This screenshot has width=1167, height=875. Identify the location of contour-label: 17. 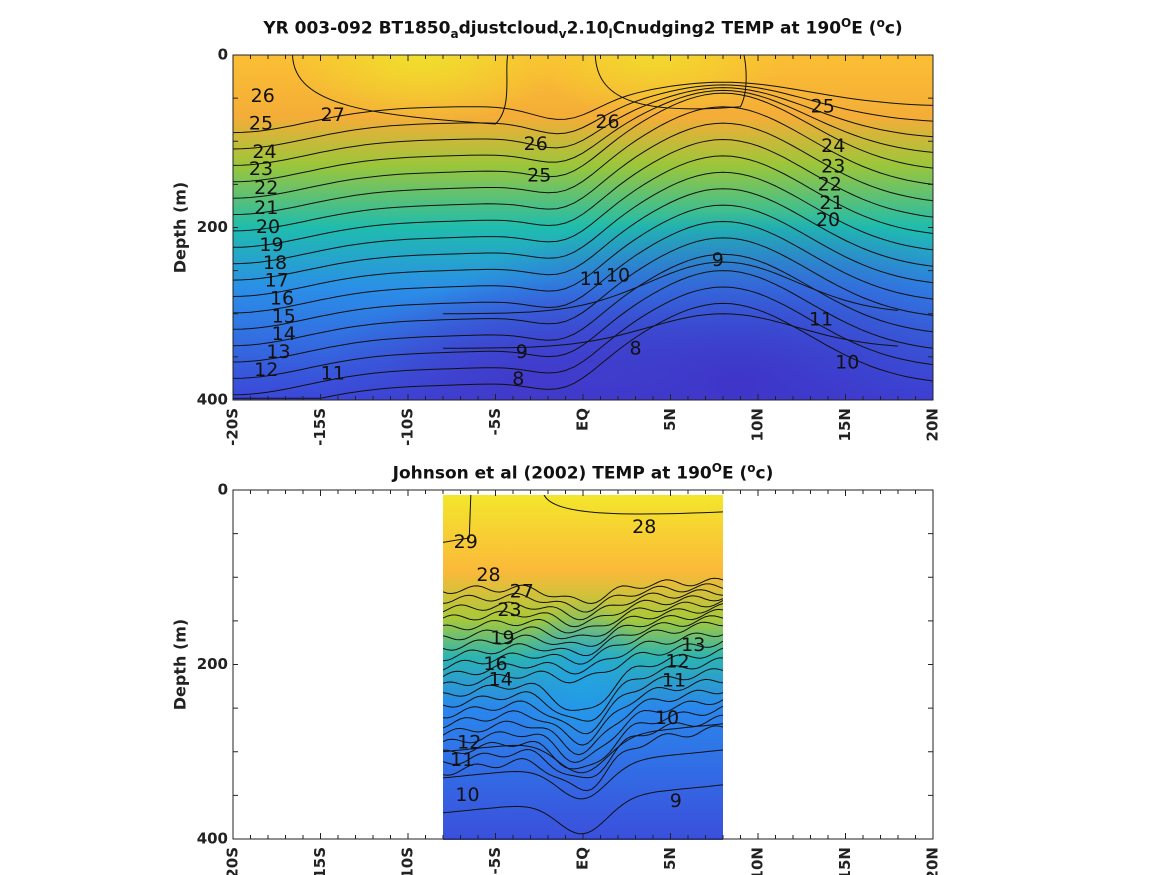
(277, 280).